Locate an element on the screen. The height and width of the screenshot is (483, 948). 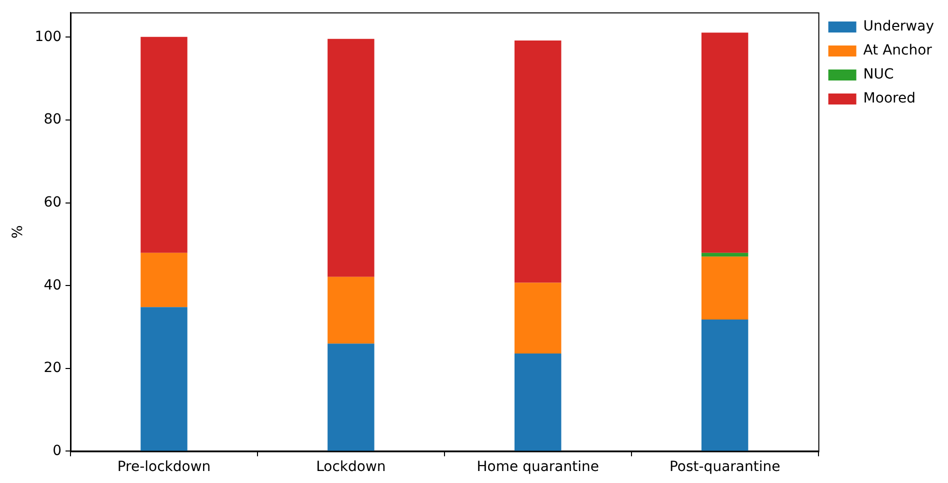
x-tick-label: Home quarantine is located at coordinates (537, 467).